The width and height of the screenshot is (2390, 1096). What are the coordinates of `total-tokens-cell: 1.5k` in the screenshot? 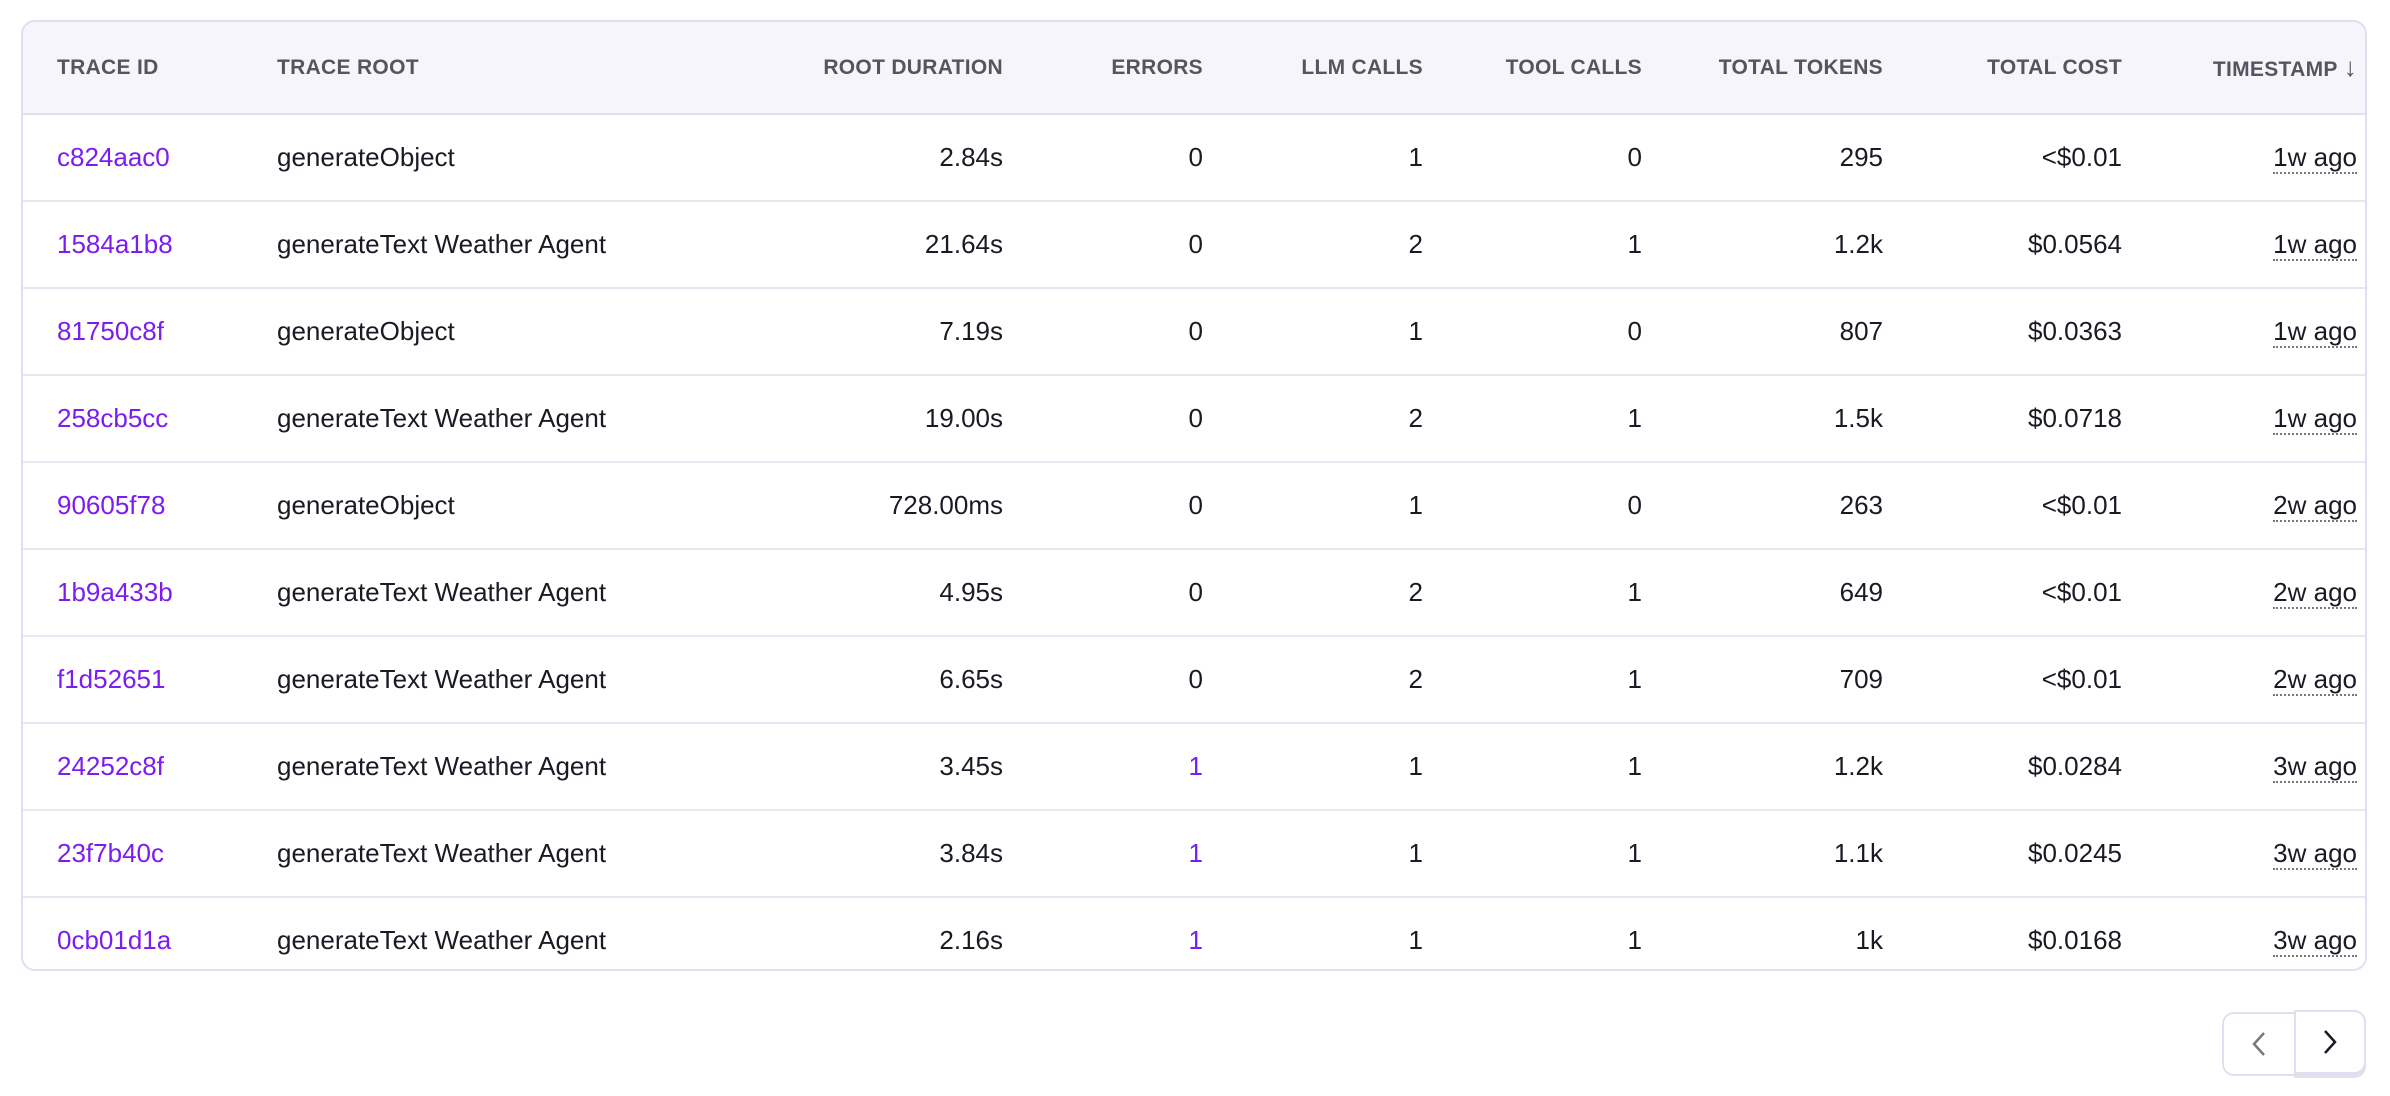 It's located at (1762, 419).